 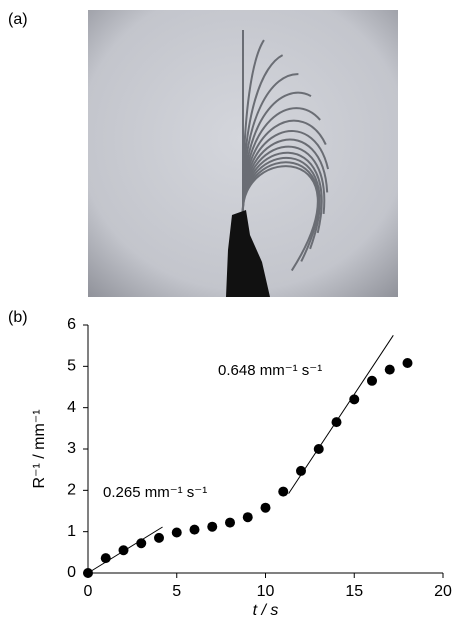 What do you see at coordinates (270, 370) in the screenshot?
I see `fit-annotation: 0.648 mm⁻¹ s⁻¹` at bounding box center [270, 370].